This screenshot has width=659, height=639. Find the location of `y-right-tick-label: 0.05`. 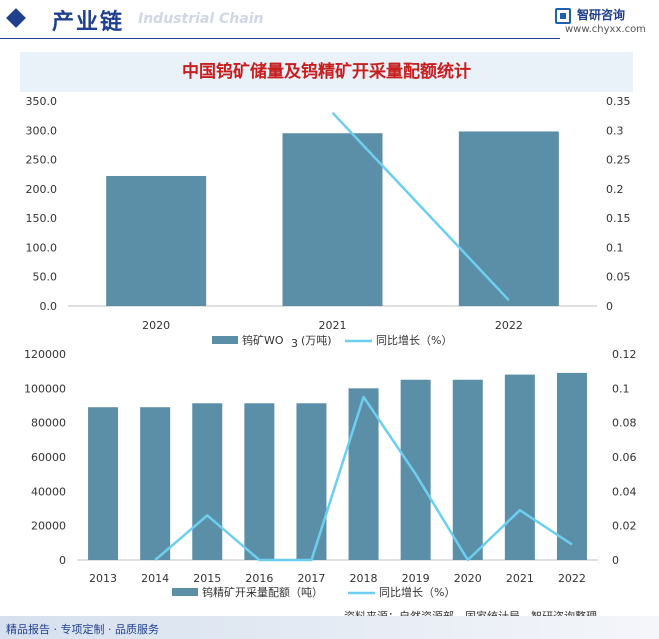

y-right-tick-label: 0.05 is located at coordinates (618, 277).